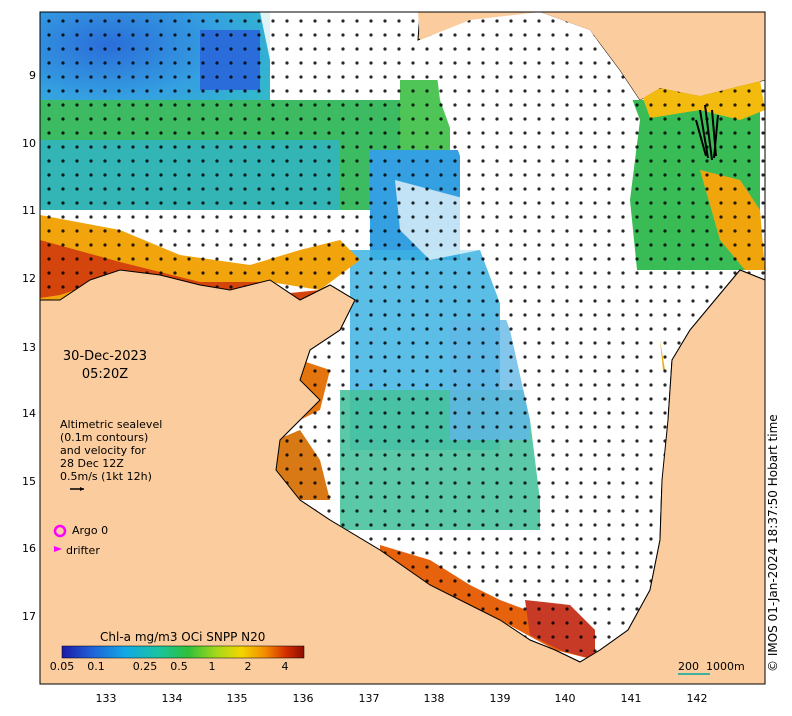 This screenshot has height=716, width=792. Describe the element at coordinates (105, 366) in the screenshot. I see `observation-date: 30-Dec-2023 05:20Z` at that location.